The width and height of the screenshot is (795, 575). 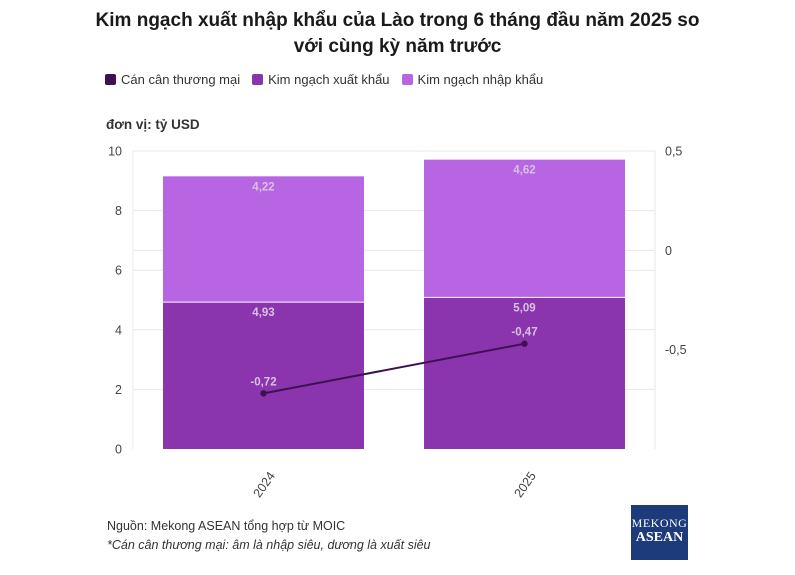 I want to click on legend-item-balance: Cán cân thương mại, so click(x=172, y=79).